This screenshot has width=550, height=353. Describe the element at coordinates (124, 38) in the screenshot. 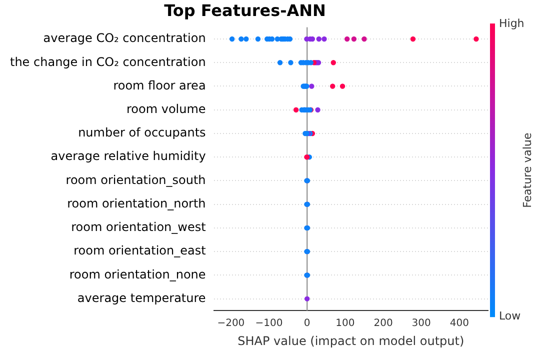

I see `y-tick-label: average CO₂ concentration` at that location.